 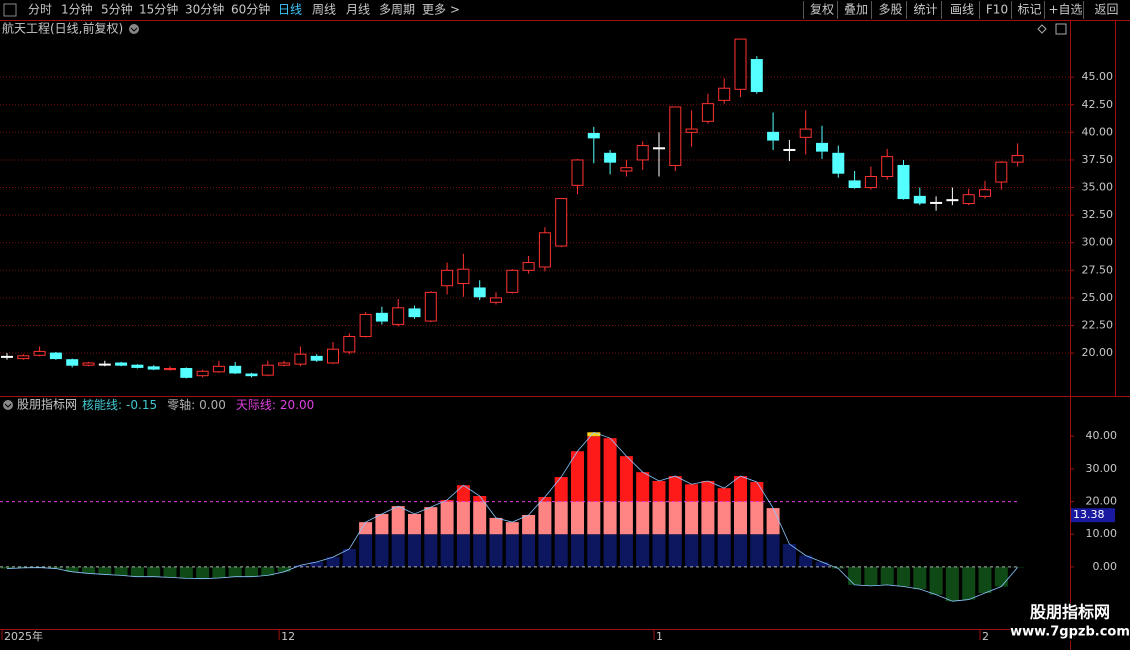 I want to click on toolbar-button: 画线, so click(x=962, y=10).